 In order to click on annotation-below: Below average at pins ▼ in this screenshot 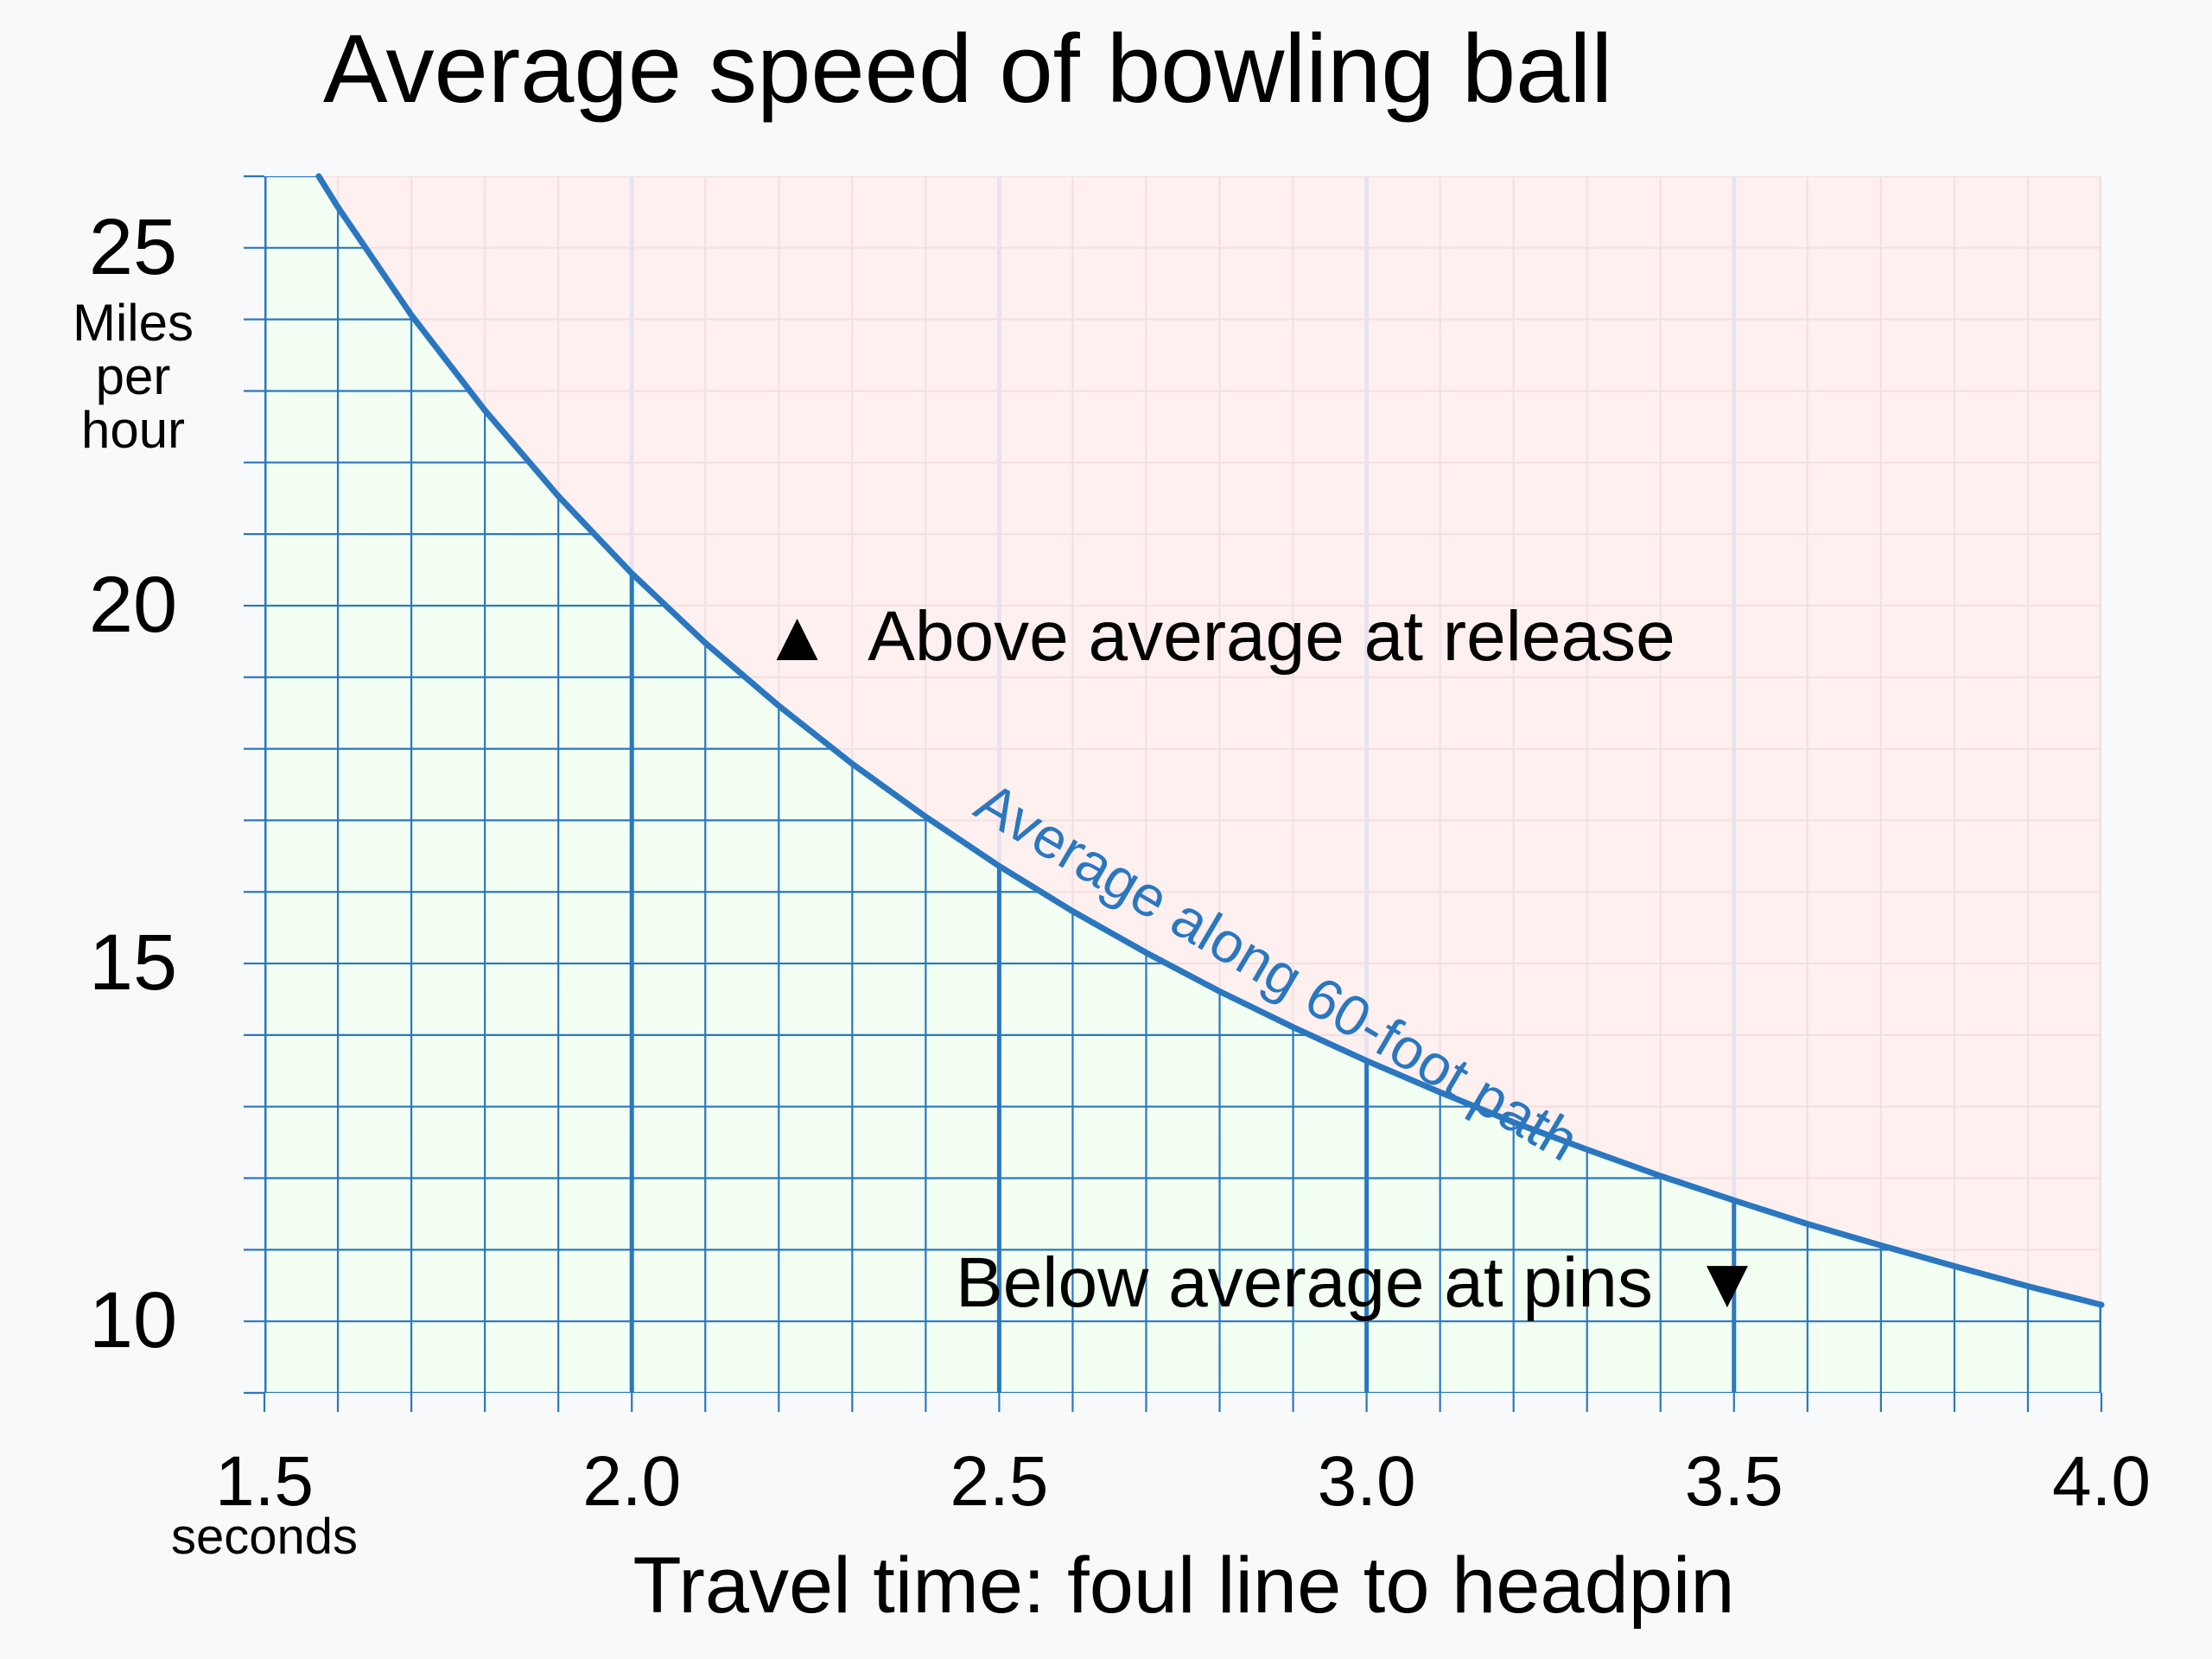, I will do `click(1359, 1282)`.